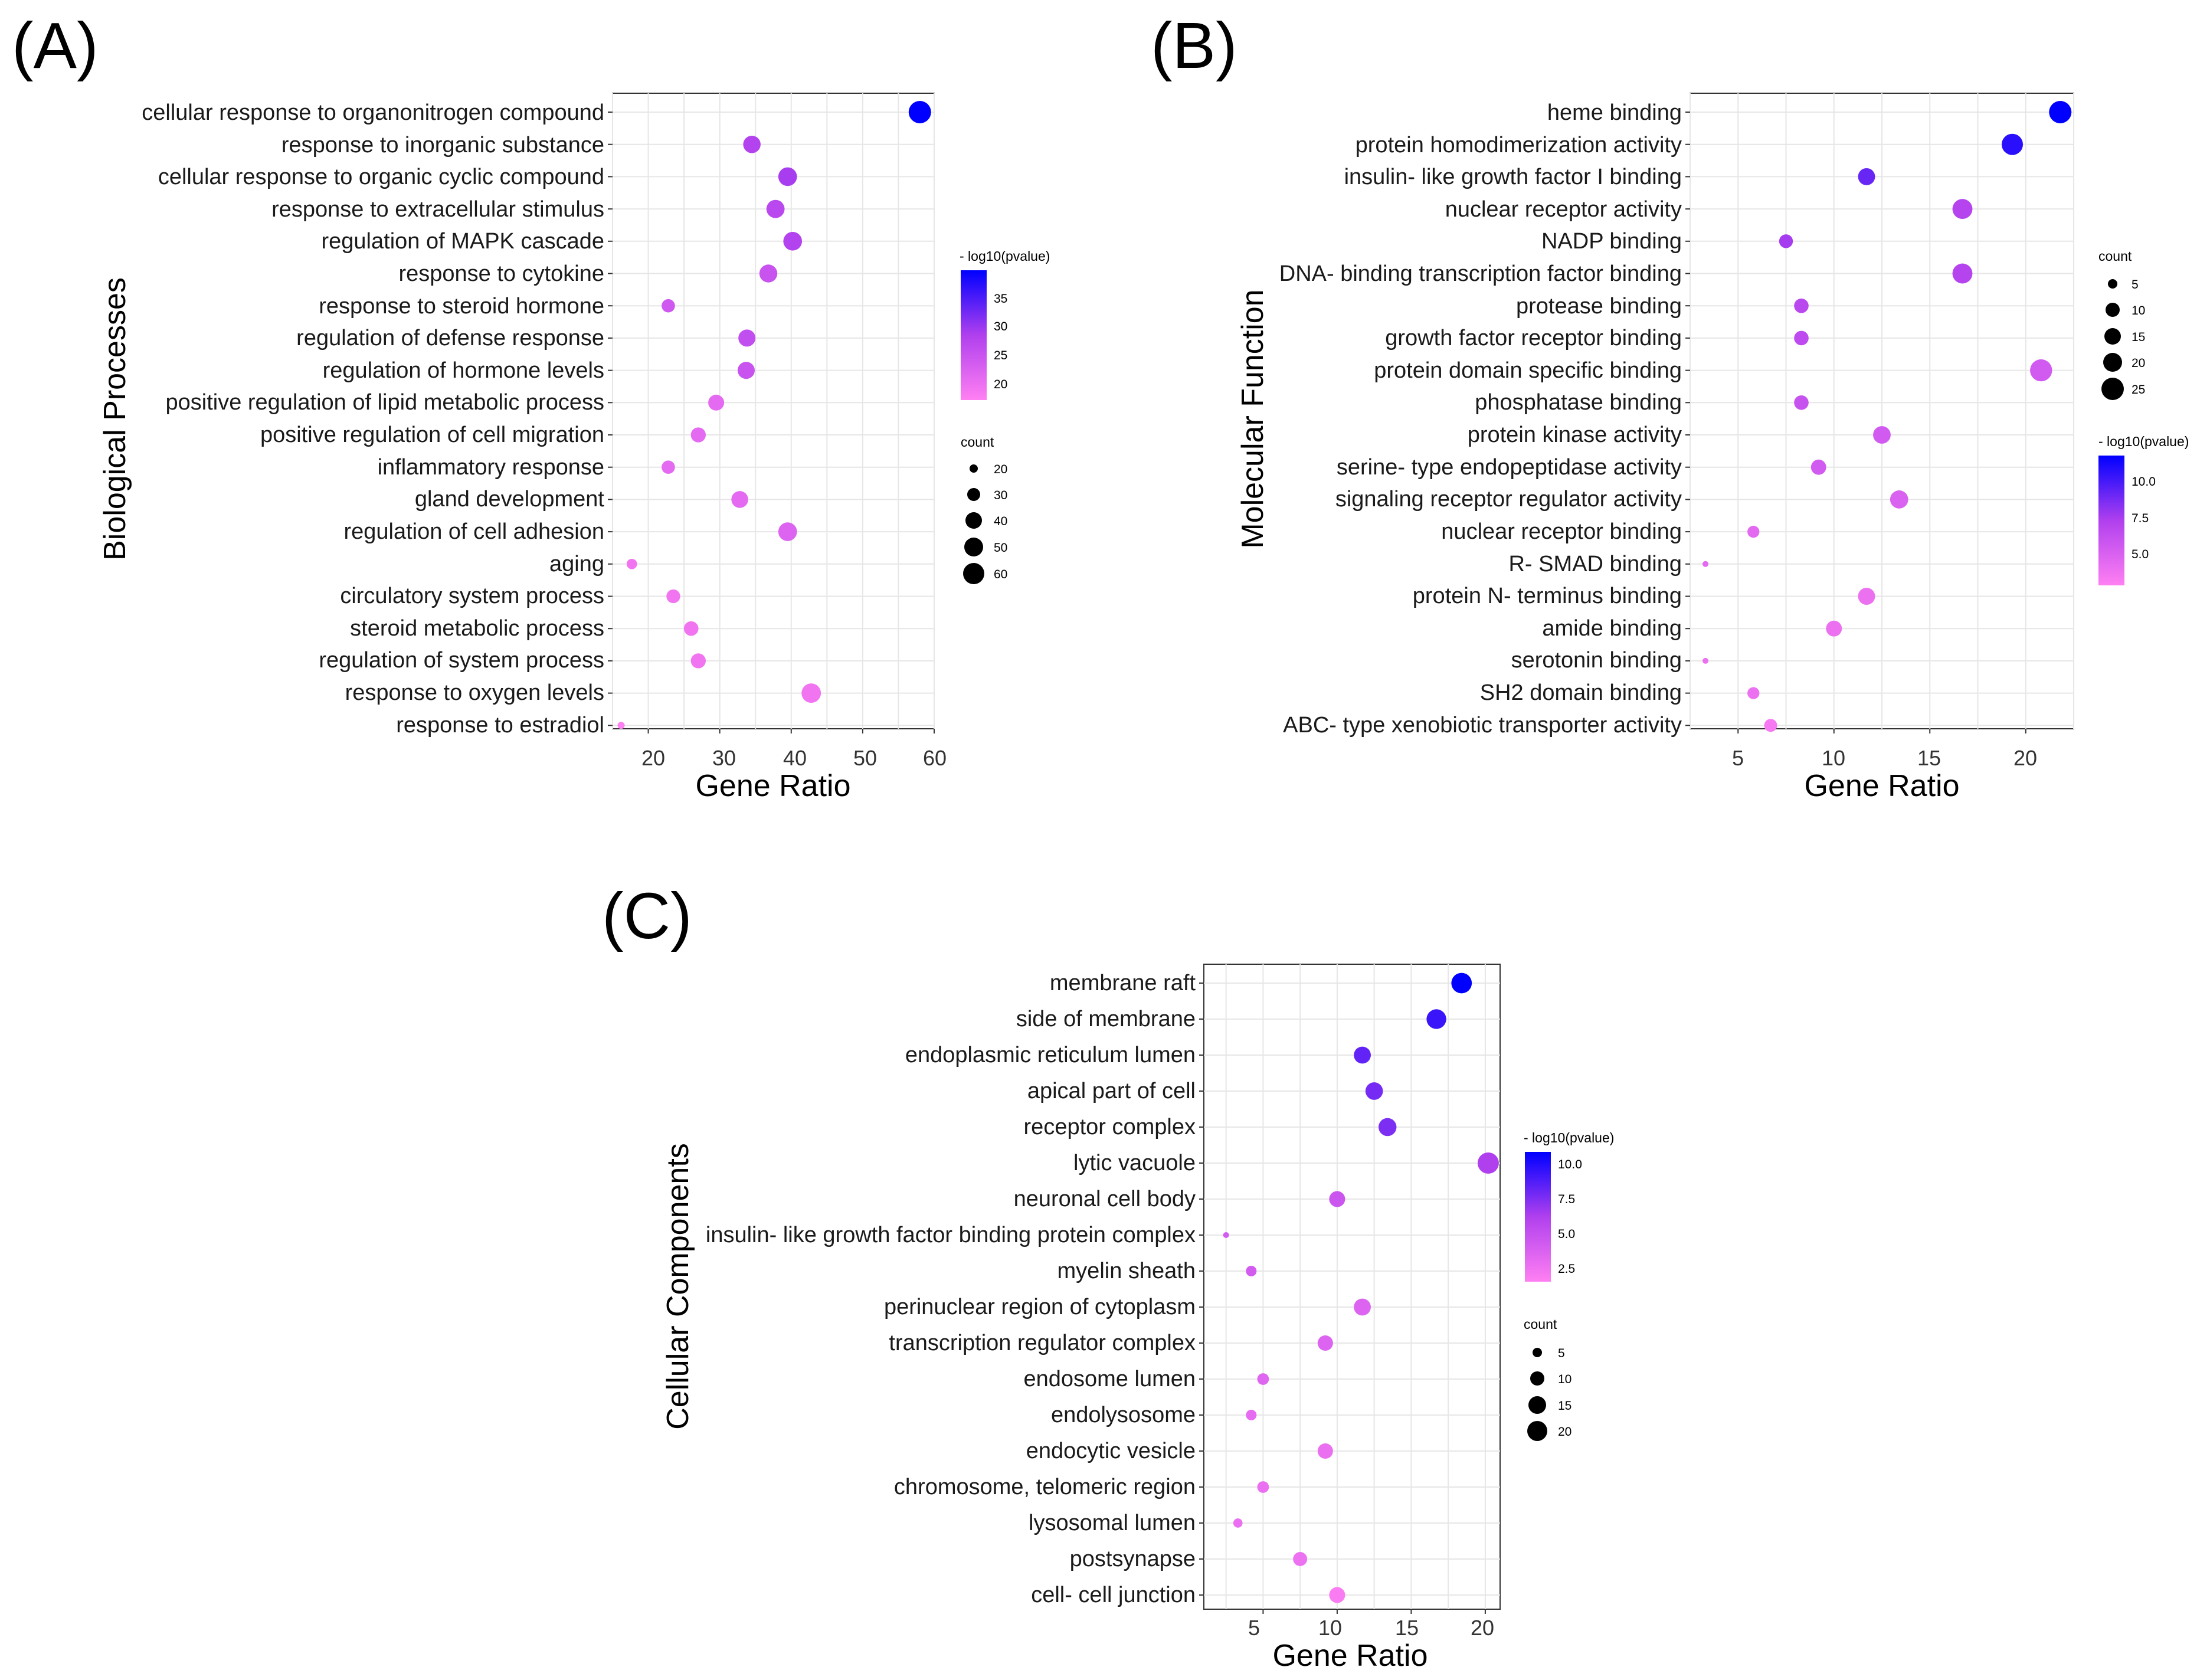 Image resolution: width=2210 pixels, height=1680 pixels. Describe the element at coordinates (1000, 326) in the screenshot. I see `color-legend-label: 30` at that location.